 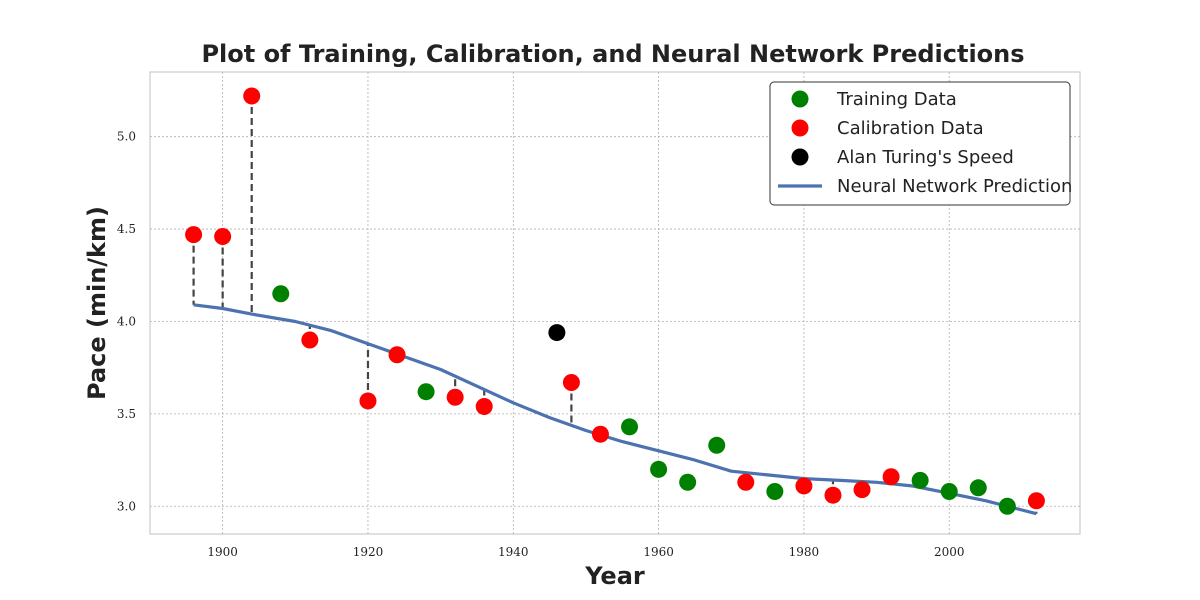 What do you see at coordinates (97, 303) in the screenshot?
I see `y-axis-label: Pace (min/km)` at bounding box center [97, 303].